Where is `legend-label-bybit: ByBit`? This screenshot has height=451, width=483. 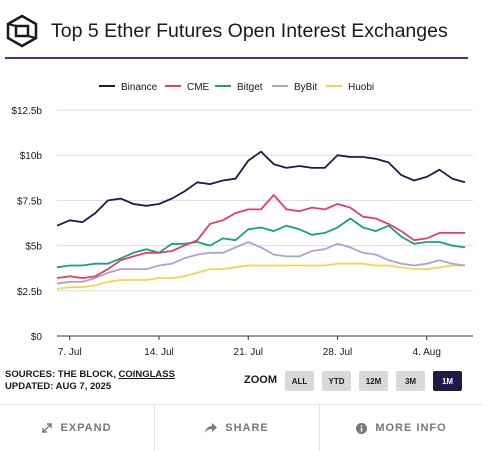 legend-label-bybit: ByBit is located at coordinates (306, 87).